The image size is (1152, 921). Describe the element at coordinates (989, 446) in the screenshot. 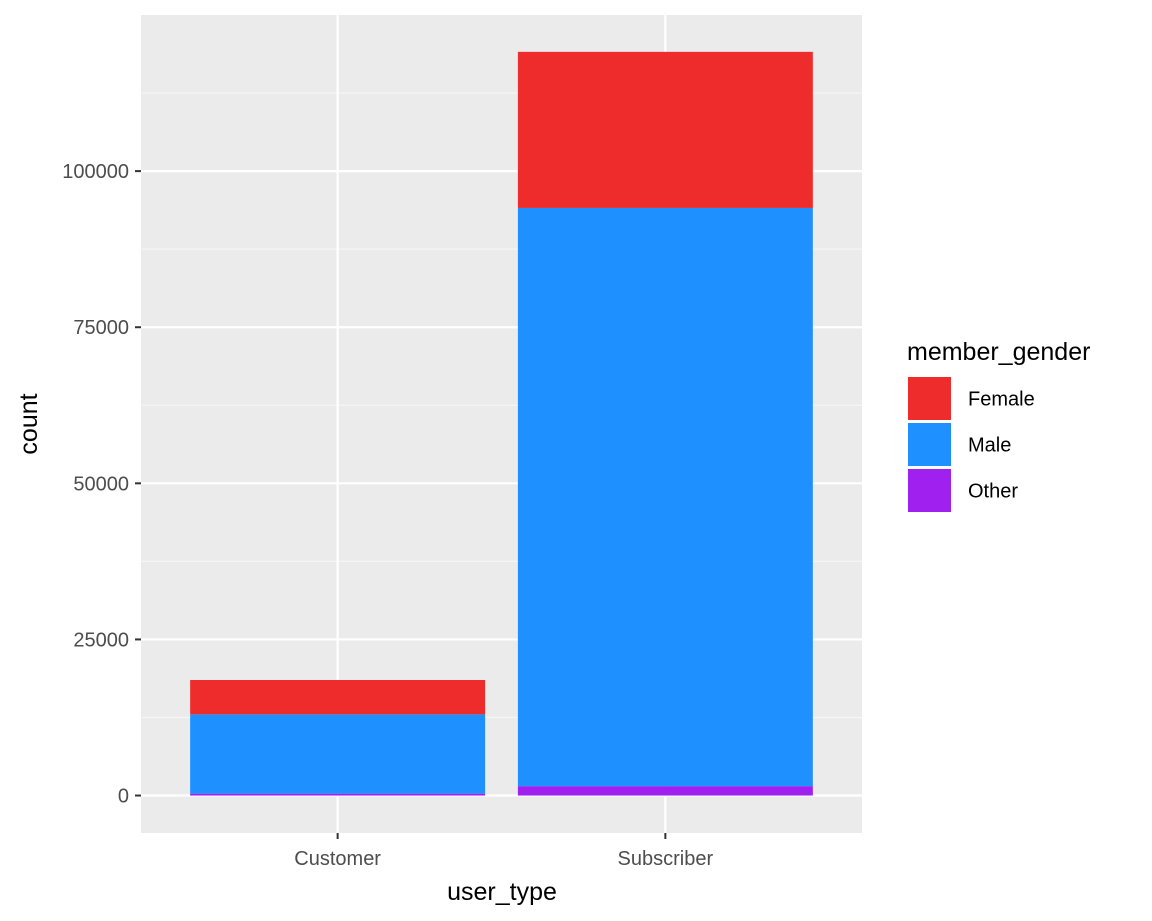

I see `legend-label-male: Male` at that location.